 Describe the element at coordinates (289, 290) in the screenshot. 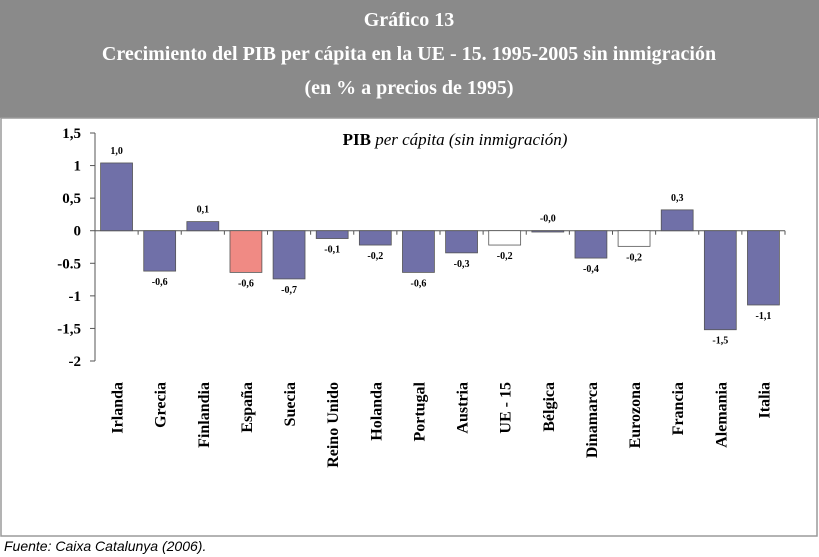

I see `value-label: -0,7` at that location.